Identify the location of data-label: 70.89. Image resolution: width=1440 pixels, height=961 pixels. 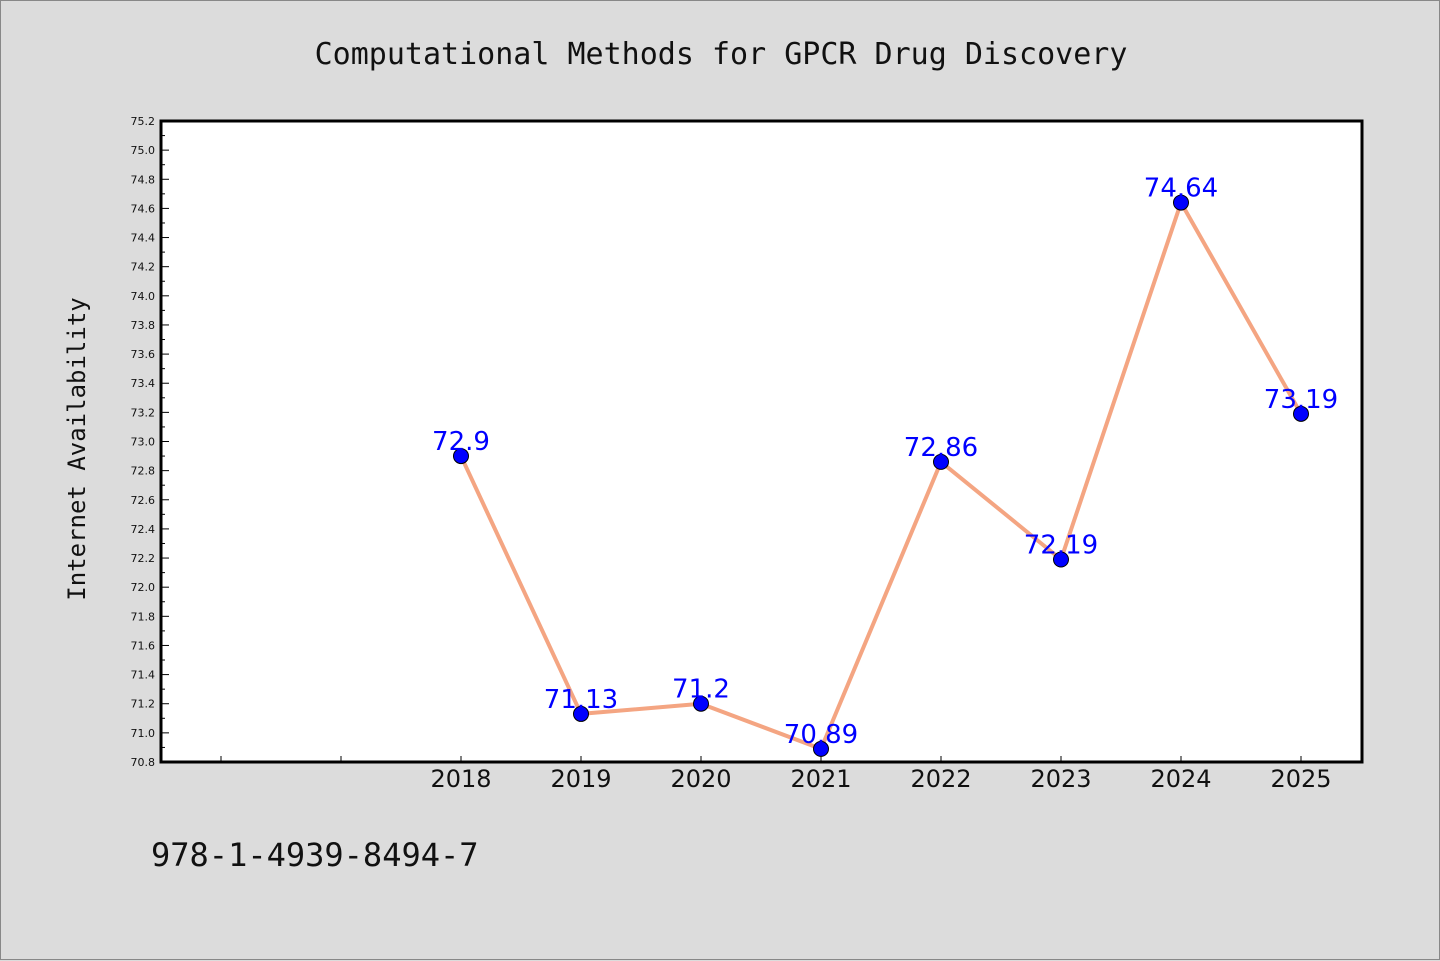
(821, 735).